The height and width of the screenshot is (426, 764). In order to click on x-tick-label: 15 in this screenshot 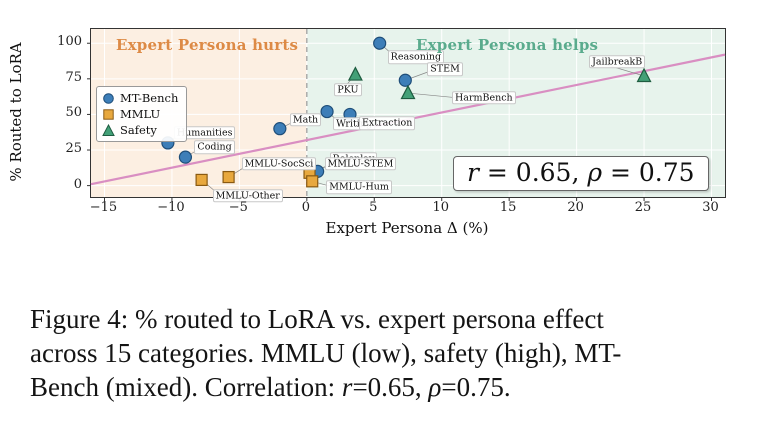, I will do `click(508, 207)`.